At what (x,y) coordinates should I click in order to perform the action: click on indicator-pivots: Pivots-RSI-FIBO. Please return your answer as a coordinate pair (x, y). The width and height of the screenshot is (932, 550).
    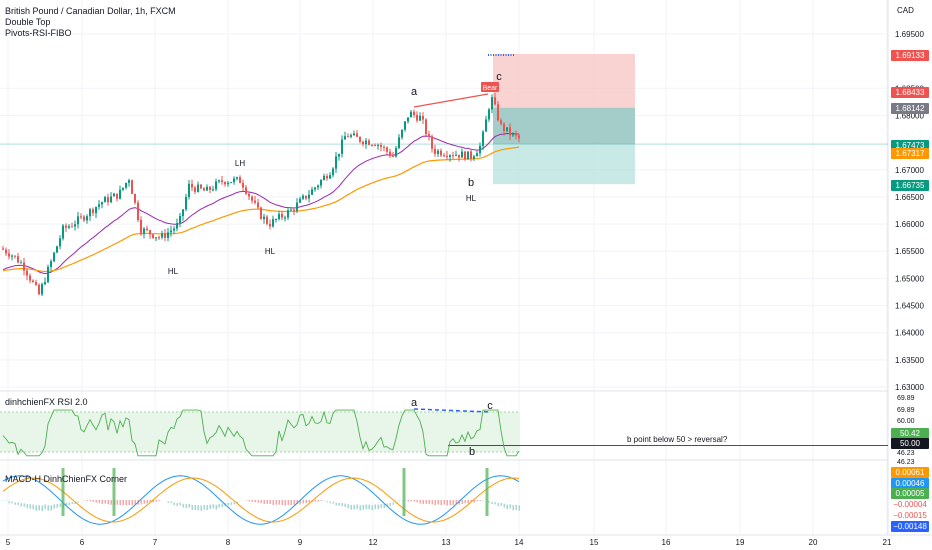
    Looking at the image, I should click on (38, 33).